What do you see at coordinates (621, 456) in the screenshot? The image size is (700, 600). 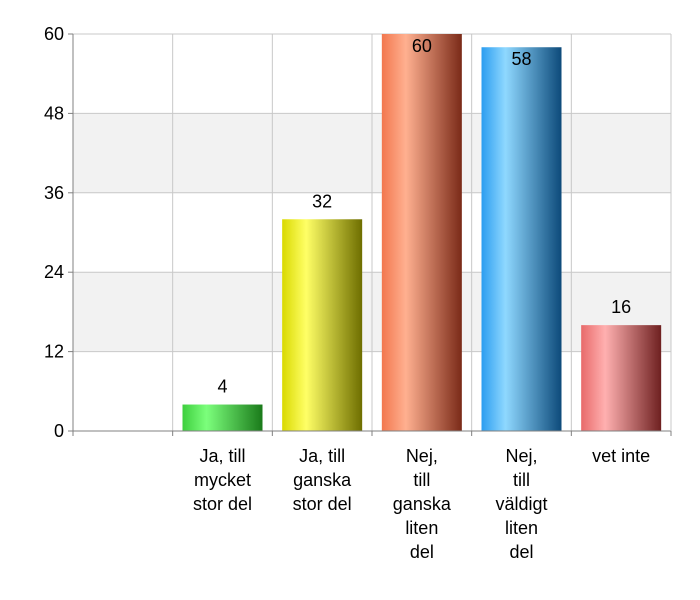 I see `category-label: vet inte` at bounding box center [621, 456].